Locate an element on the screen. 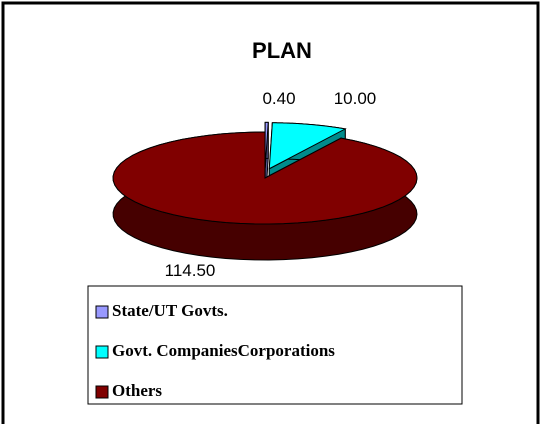  legend-label: Govt. CompaniesCorporations is located at coordinates (223, 350).